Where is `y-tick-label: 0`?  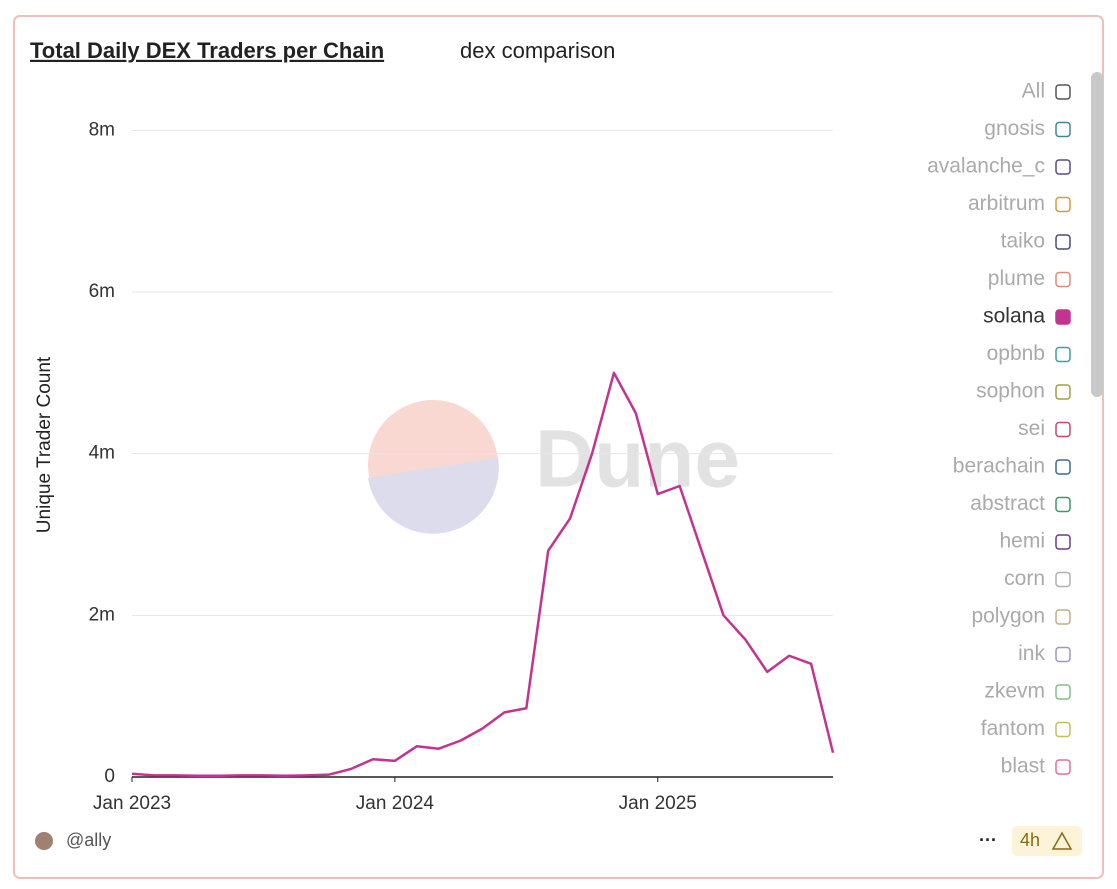
y-tick-label: 0 is located at coordinates (109, 776).